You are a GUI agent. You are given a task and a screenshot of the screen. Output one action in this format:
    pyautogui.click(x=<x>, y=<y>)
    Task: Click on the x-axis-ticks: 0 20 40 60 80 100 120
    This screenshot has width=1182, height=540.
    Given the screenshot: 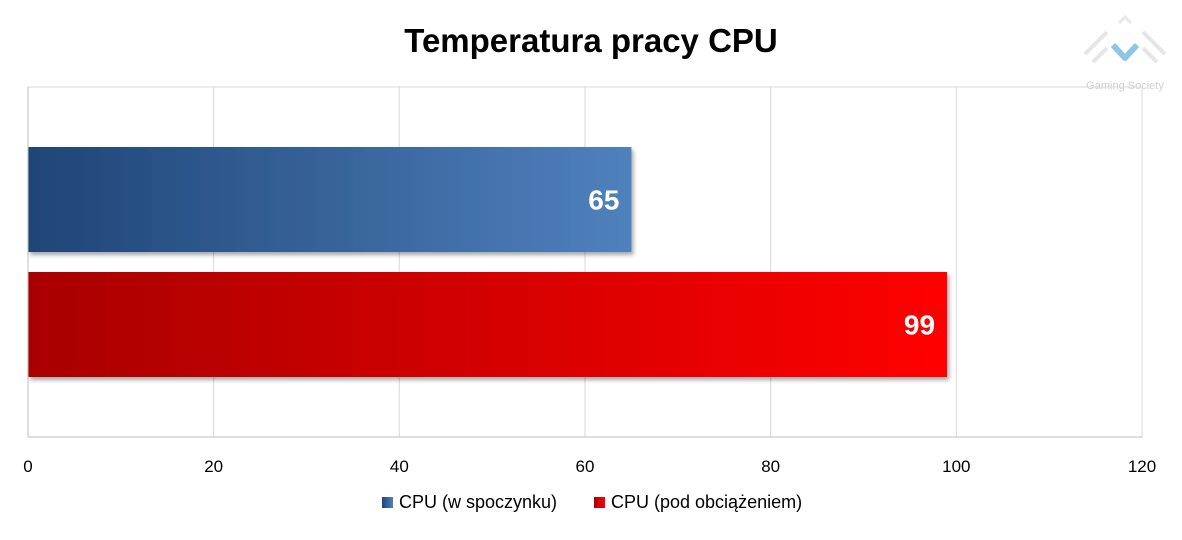 What is the action you would take?
    pyautogui.click(x=589, y=466)
    